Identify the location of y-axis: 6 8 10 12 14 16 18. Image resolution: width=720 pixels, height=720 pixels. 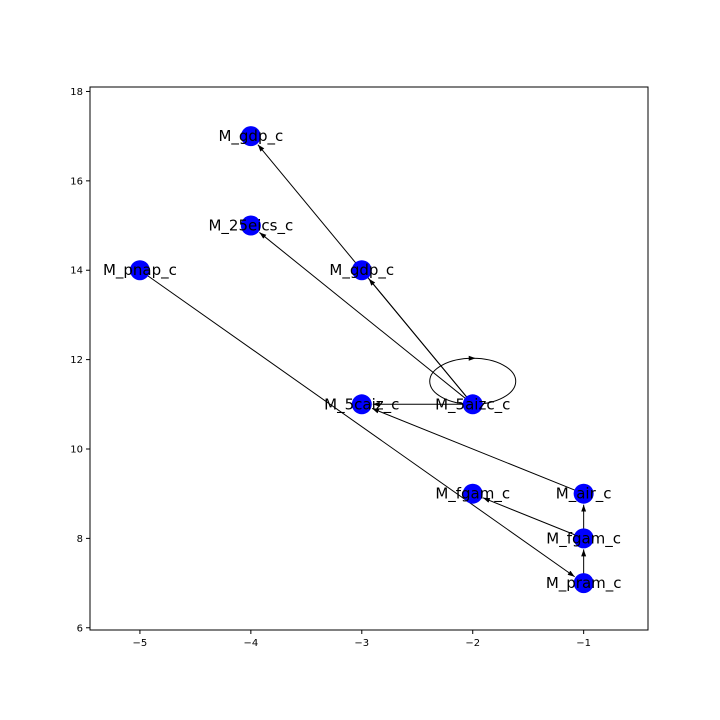
(80, 360).